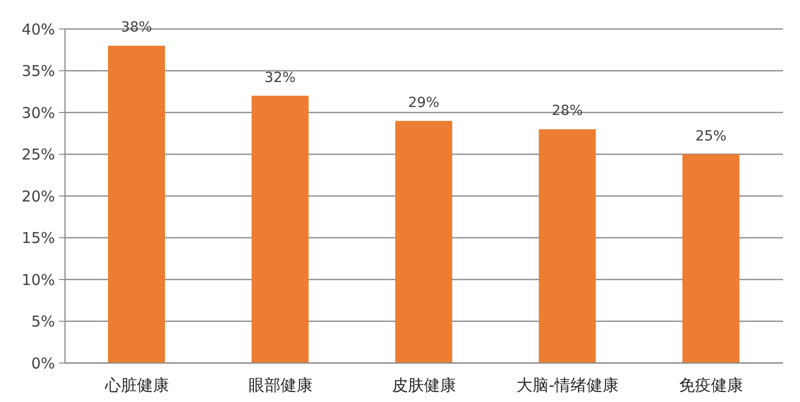  What do you see at coordinates (38, 238) in the screenshot?
I see `y-tick-label: 15%` at bounding box center [38, 238].